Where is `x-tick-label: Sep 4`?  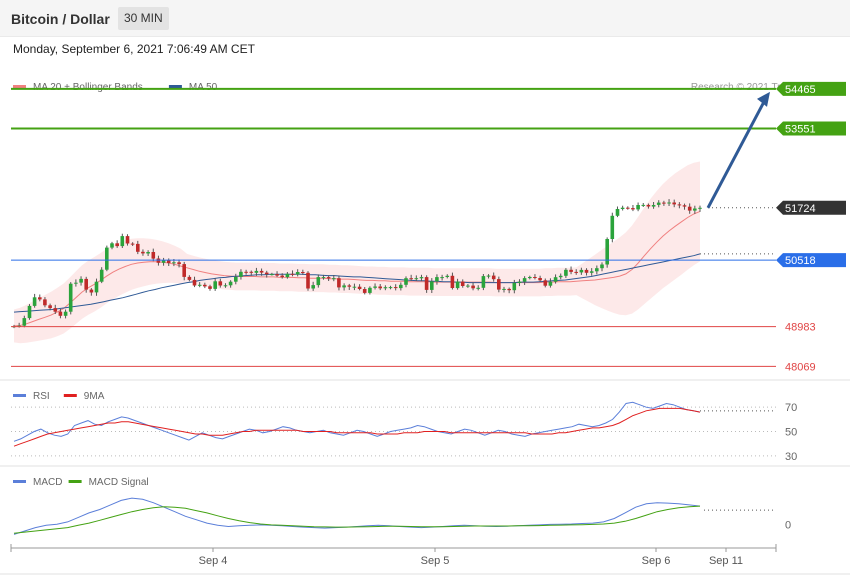 x-tick-label: Sep 4 is located at coordinates (213, 561).